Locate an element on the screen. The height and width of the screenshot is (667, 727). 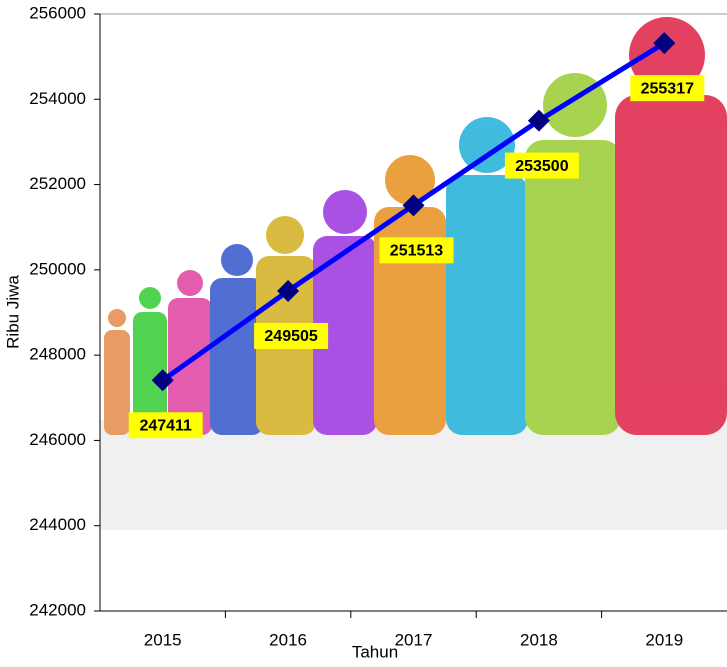
data-label: 255317 is located at coordinates (667, 88).